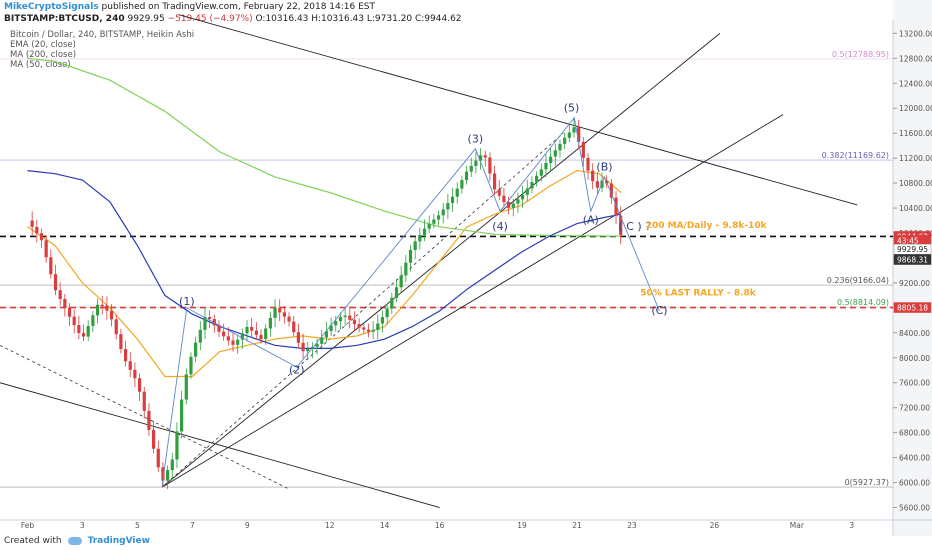 The height and width of the screenshot is (550, 932). I want to click on y-tick-label: 7600.00, so click(914, 383).